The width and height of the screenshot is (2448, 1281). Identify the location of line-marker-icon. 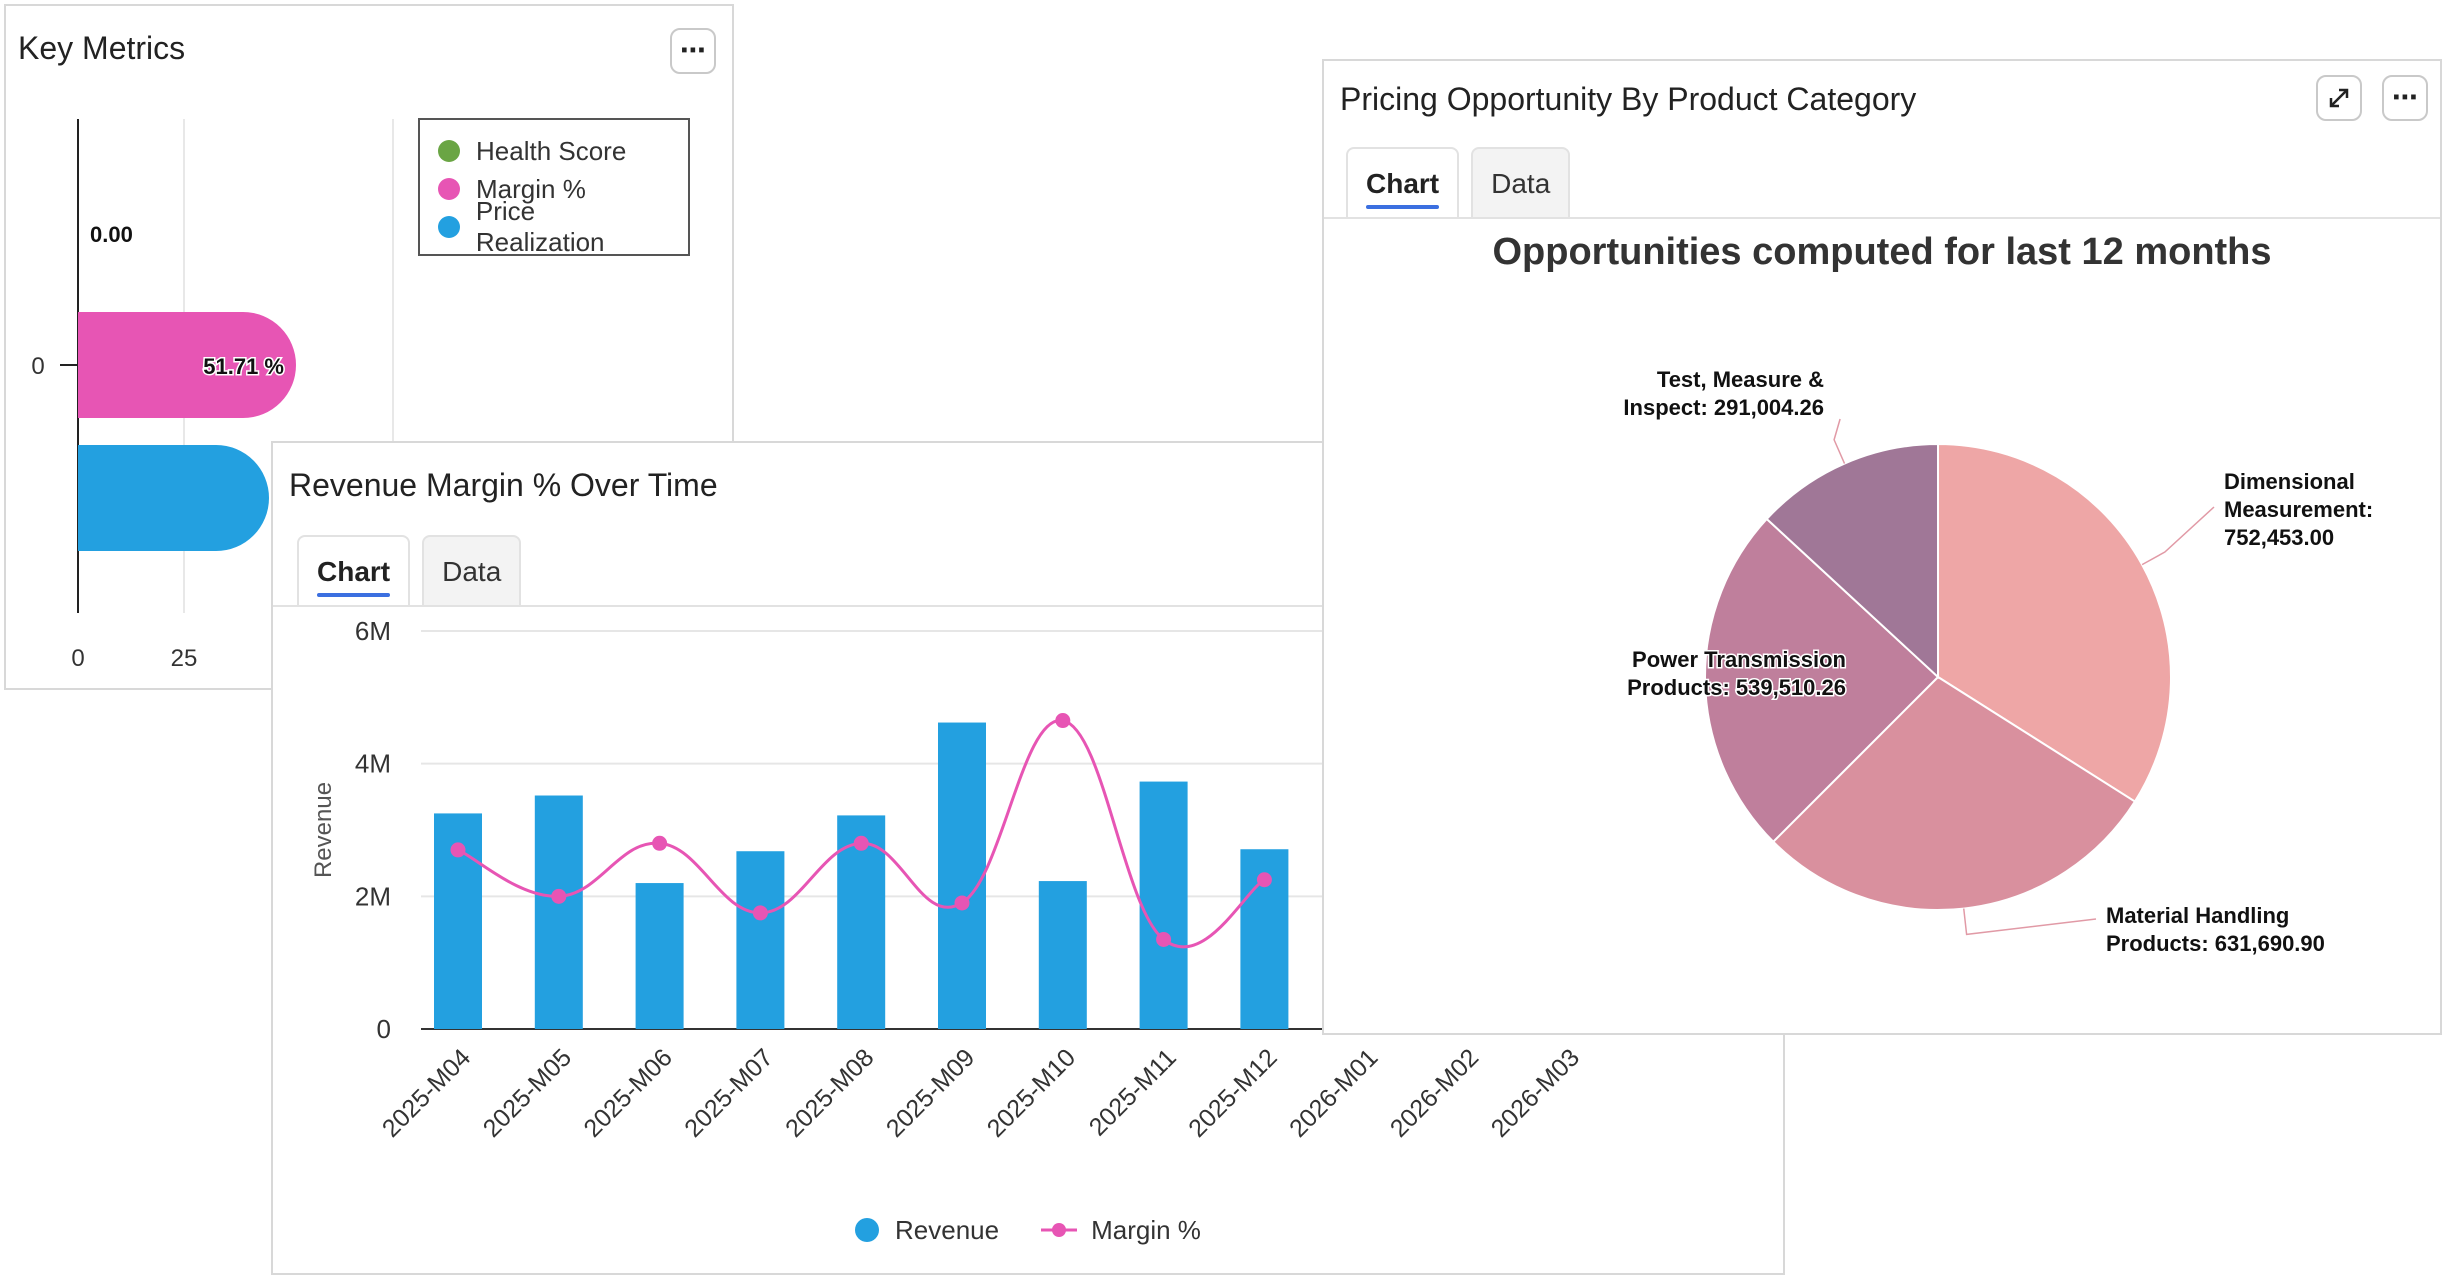
(1059, 1230).